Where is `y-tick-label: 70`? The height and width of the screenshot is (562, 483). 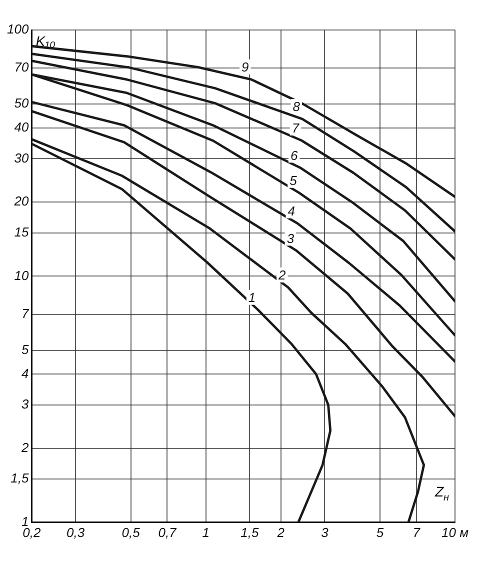 y-tick-label: 70 is located at coordinates (22, 67).